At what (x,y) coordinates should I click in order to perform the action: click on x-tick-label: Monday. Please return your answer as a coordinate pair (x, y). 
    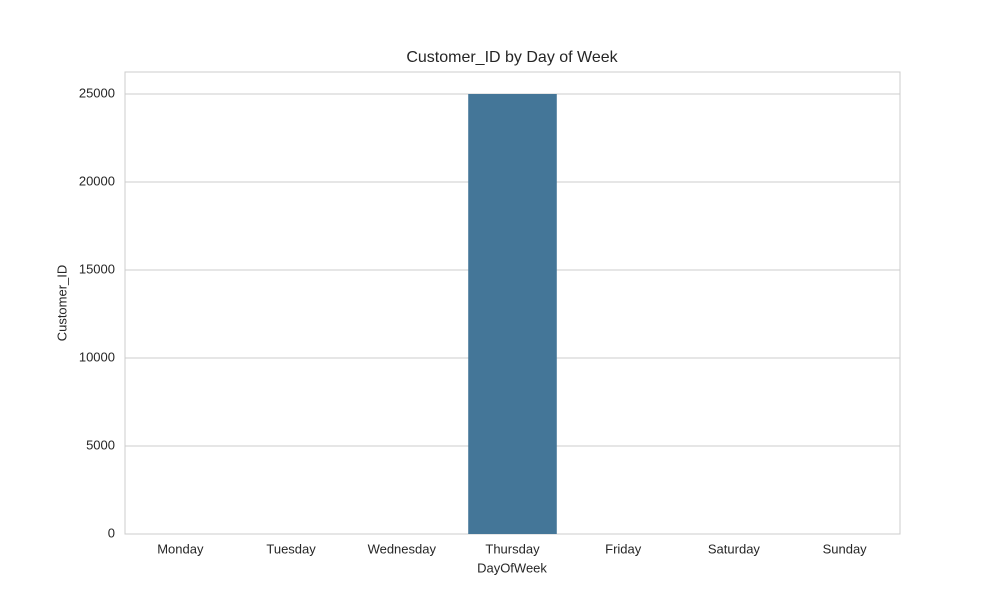
    Looking at the image, I should click on (180, 548).